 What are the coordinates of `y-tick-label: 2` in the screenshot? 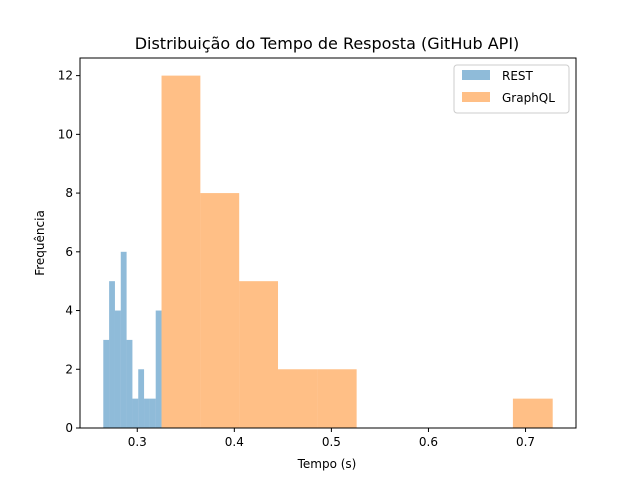 It's located at (69, 369).